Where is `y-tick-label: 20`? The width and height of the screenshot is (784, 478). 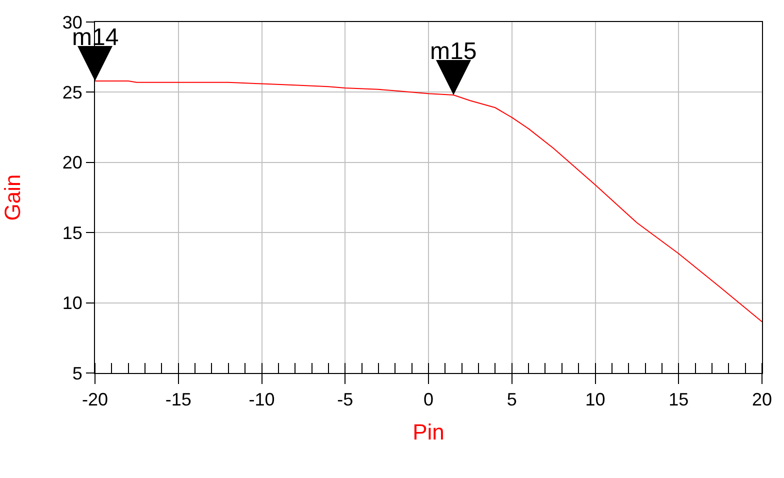
y-tick-label: 20 is located at coordinates (72, 162).